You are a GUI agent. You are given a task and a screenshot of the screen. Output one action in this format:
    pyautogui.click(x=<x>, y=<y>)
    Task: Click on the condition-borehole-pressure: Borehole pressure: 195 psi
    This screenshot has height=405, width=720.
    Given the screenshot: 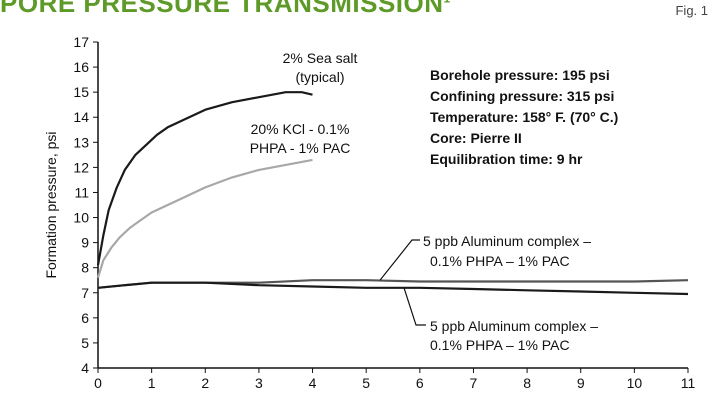 What is the action you would take?
    pyautogui.click(x=520, y=75)
    